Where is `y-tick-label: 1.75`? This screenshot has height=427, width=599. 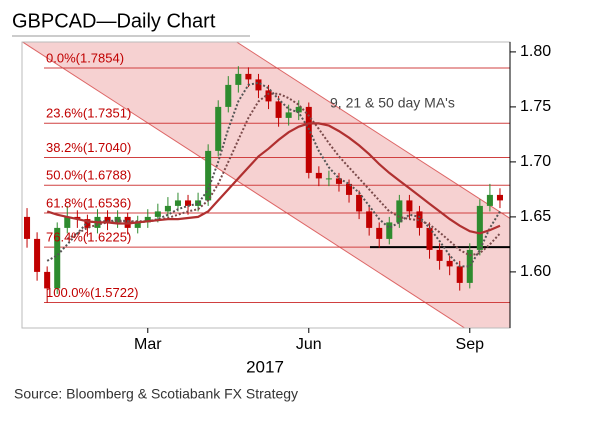 y-tick-label: 1.75 is located at coordinates (535, 106).